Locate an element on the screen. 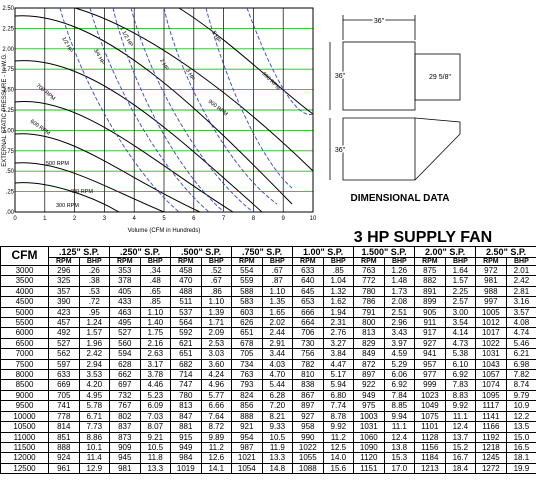  subheader: RPM is located at coordinates (64, 261).